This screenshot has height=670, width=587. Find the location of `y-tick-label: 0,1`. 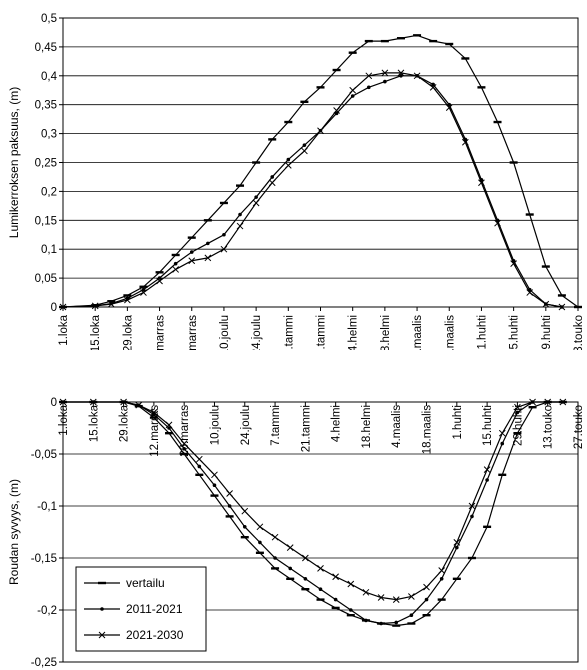

y-tick-label: 0,1 is located at coordinates (49, 250).